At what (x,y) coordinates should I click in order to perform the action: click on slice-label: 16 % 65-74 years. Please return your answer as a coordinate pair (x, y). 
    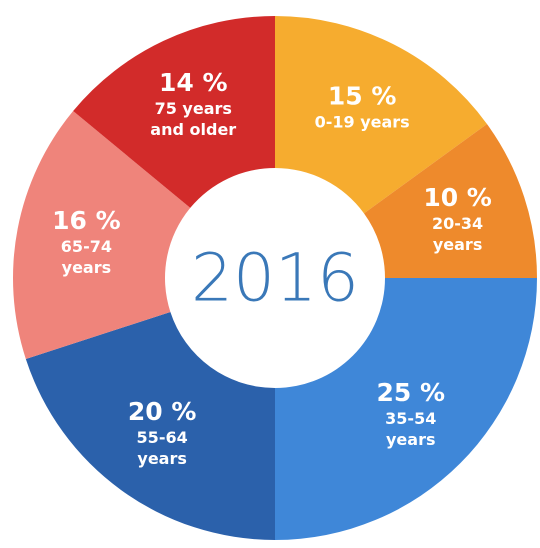
    Looking at the image, I should click on (86, 242).